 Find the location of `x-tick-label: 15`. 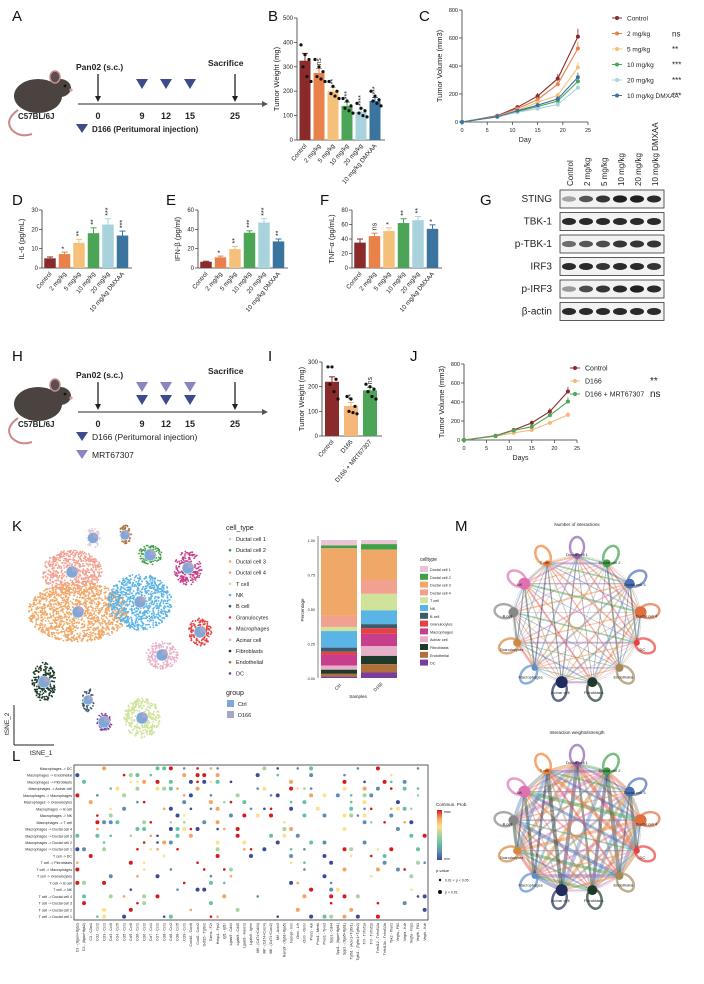

x-tick-label: 15 is located at coordinates (538, 131).